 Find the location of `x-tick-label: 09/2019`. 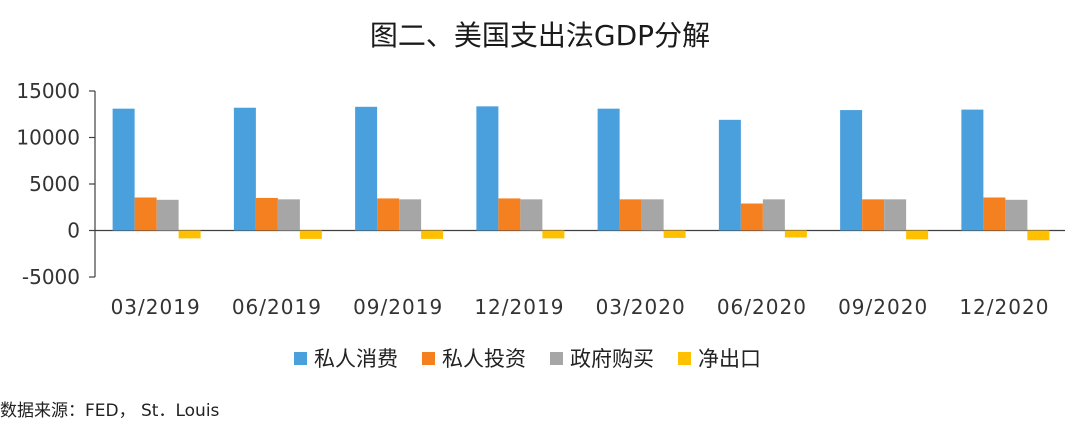

x-tick-label: 09/2019 is located at coordinates (398, 307).